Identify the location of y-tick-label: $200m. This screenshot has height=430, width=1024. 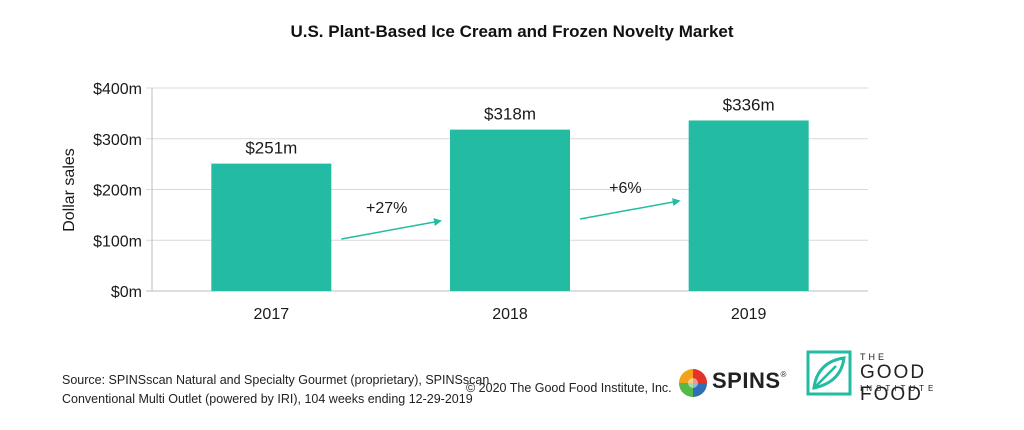
(117, 191).